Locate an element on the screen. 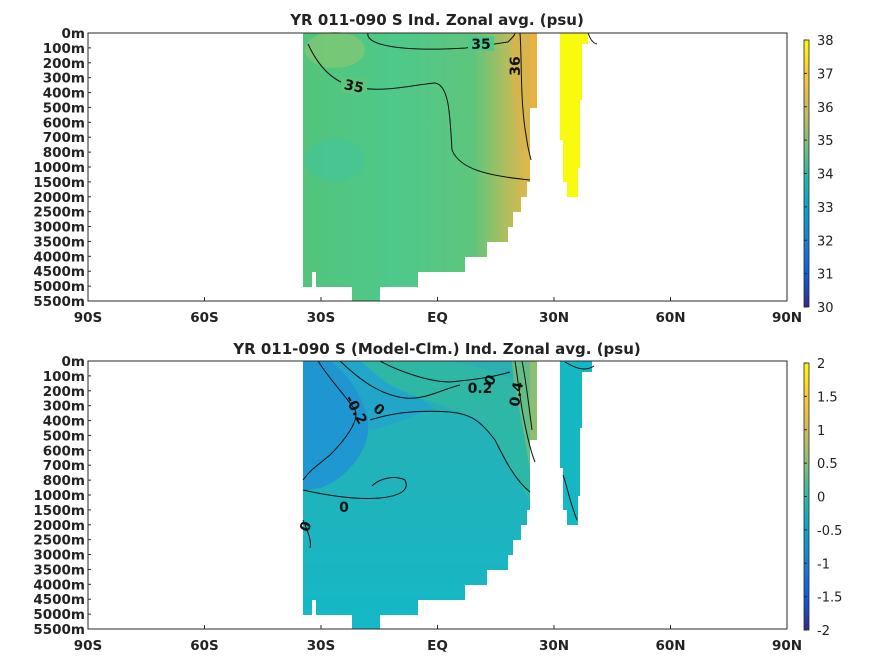  colorbar-tick-label: 34 is located at coordinates (825, 175).